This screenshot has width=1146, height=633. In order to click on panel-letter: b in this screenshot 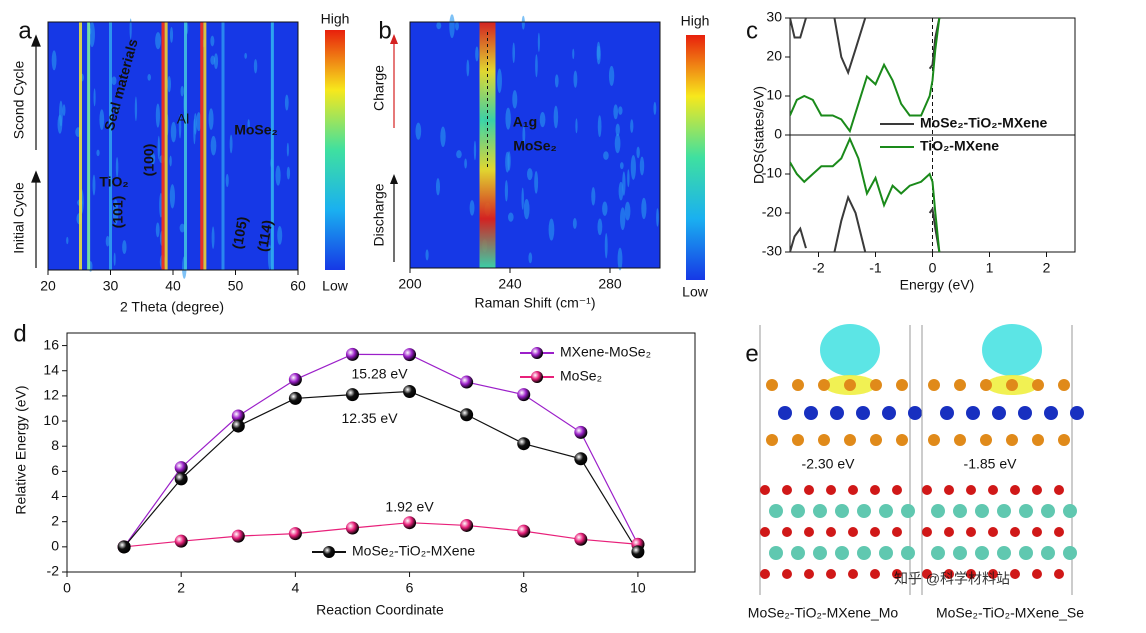, I will do `click(384, 30)`.